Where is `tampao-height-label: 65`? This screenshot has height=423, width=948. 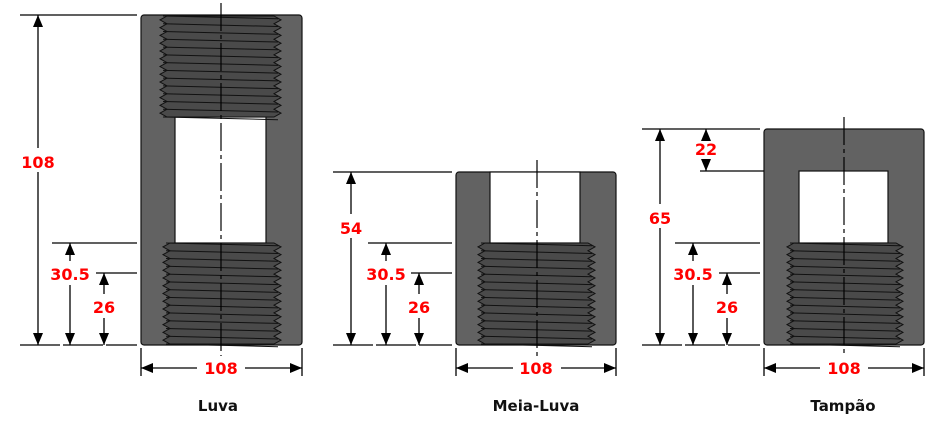
tampao-height-label: 65 is located at coordinates (660, 218).